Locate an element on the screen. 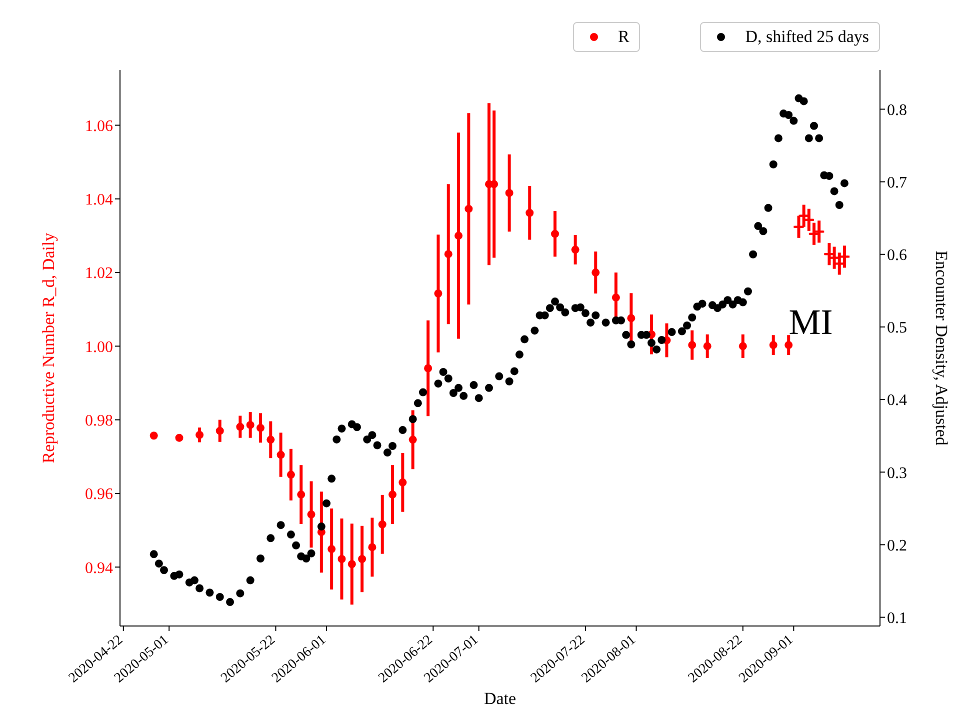 This screenshot has width=960, height=720. y-tick-label: 1.00 is located at coordinates (99, 347).